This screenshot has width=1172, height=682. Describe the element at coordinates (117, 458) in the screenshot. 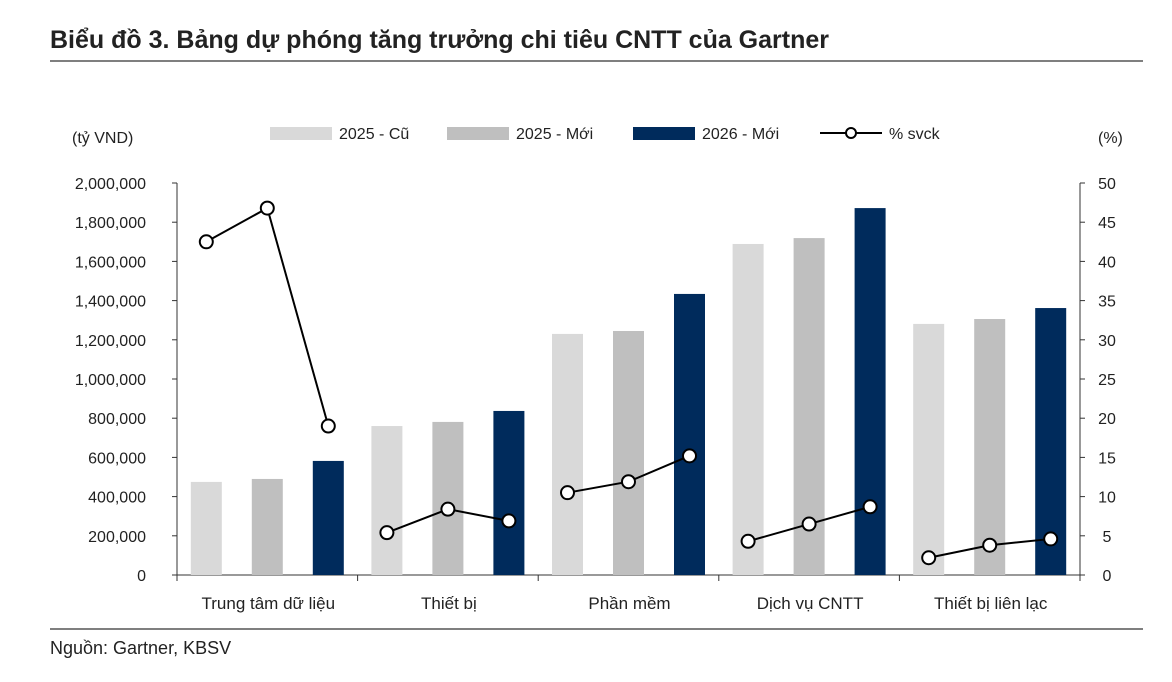

I see `left-tick-label: 600,000` at that location.